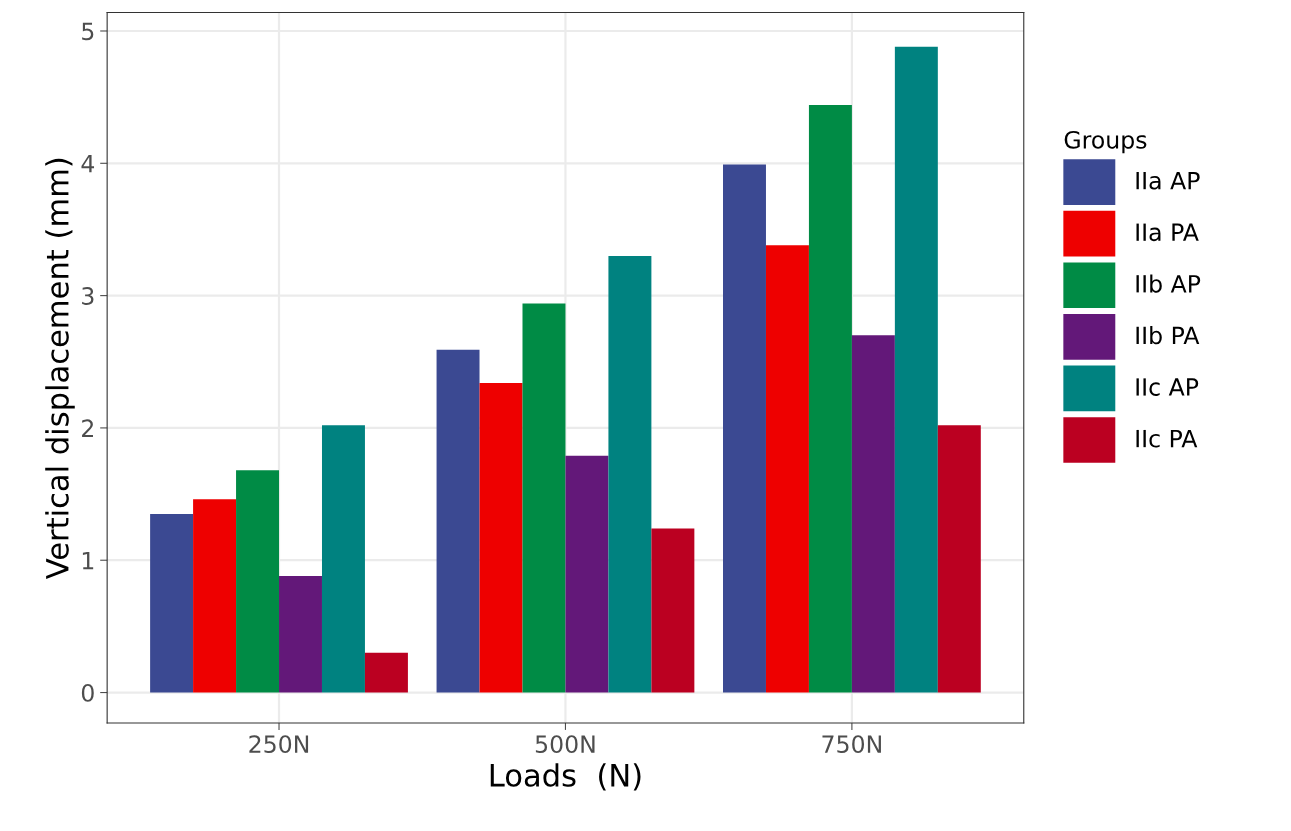 This screenshot has height=831, width=1291. Describe the element at coordinates (279, 744) in the screenshot. I see `x-tick-label: 250N` at that location.